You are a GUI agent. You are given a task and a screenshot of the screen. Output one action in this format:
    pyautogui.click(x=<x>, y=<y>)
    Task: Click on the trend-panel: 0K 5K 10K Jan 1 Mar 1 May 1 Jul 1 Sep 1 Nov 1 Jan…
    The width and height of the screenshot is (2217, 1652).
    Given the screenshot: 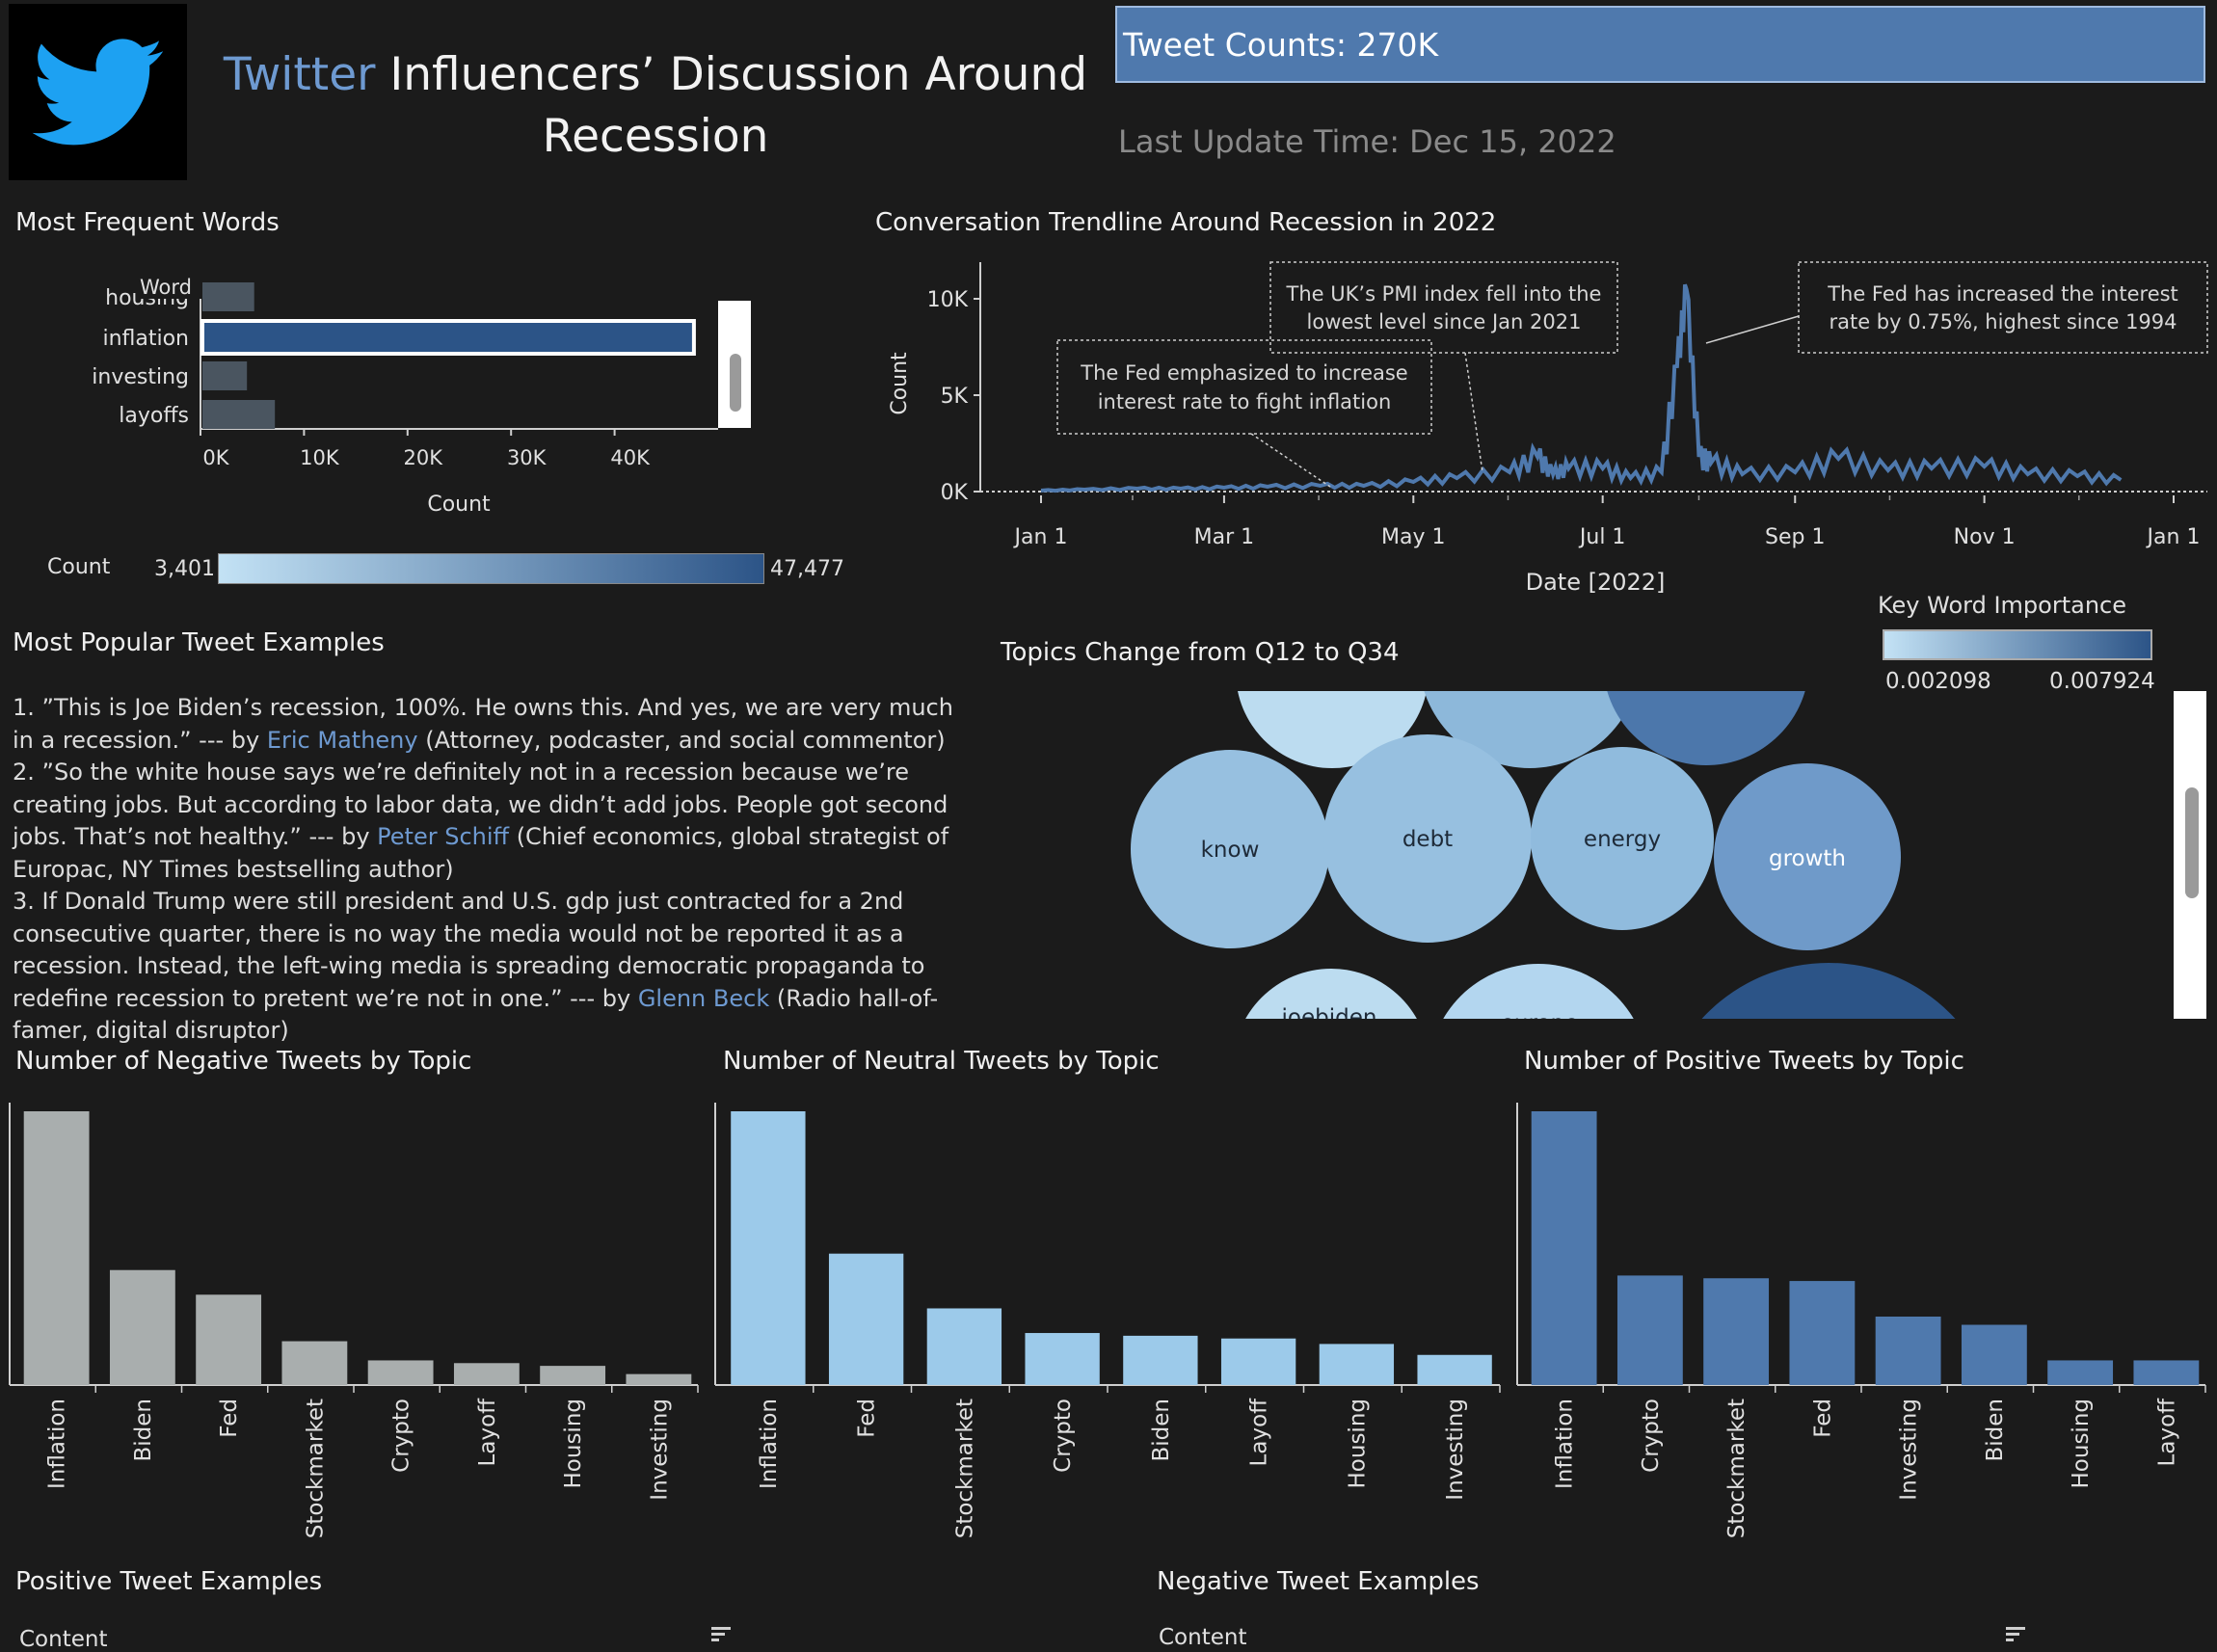 What is the action you would take?
    pyautogui.click(x=1543, y=429)
    